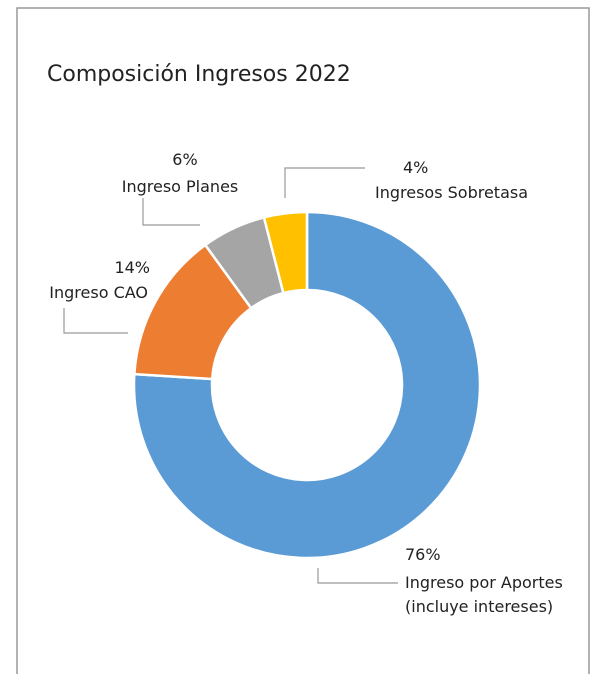 The width and height of the screenshot is (595, 674). Describe the element at coordinates (285, 252) in the screenshot. I see `donut-slice` at that location.